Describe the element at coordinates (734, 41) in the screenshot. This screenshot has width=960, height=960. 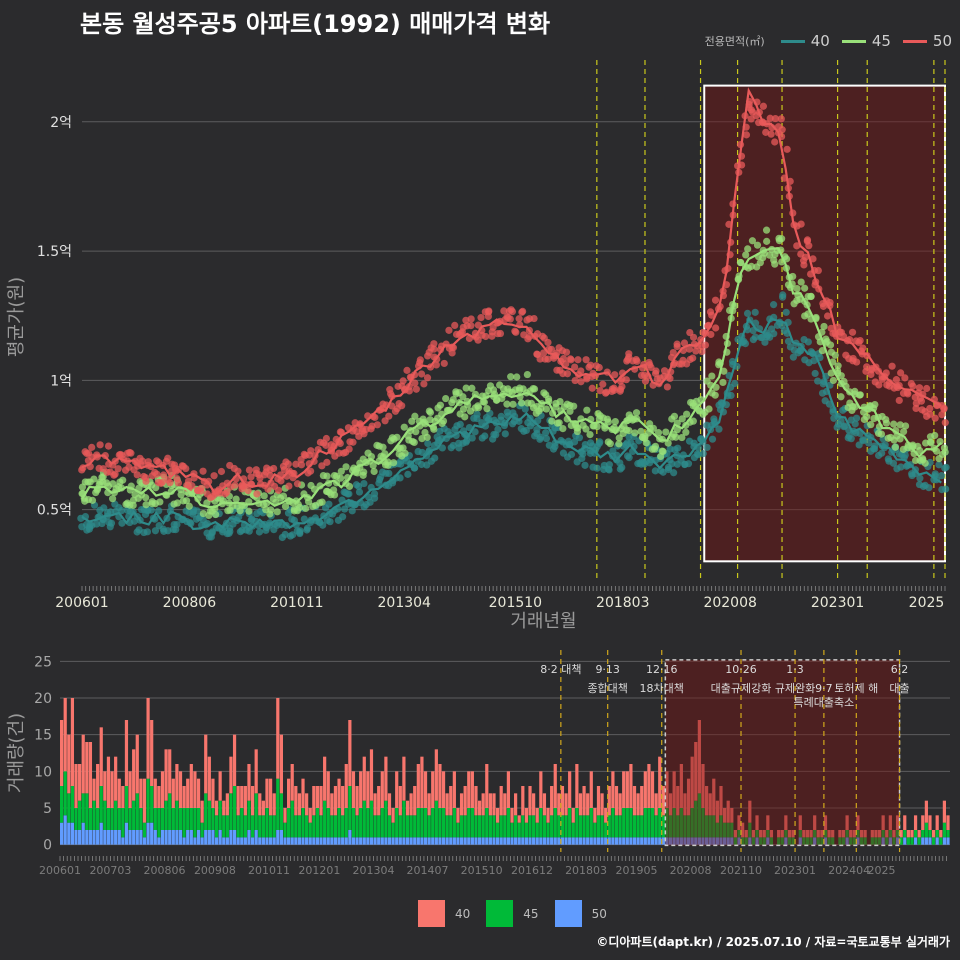
I see `legend-title: 전용면적(㎡)` at that location.